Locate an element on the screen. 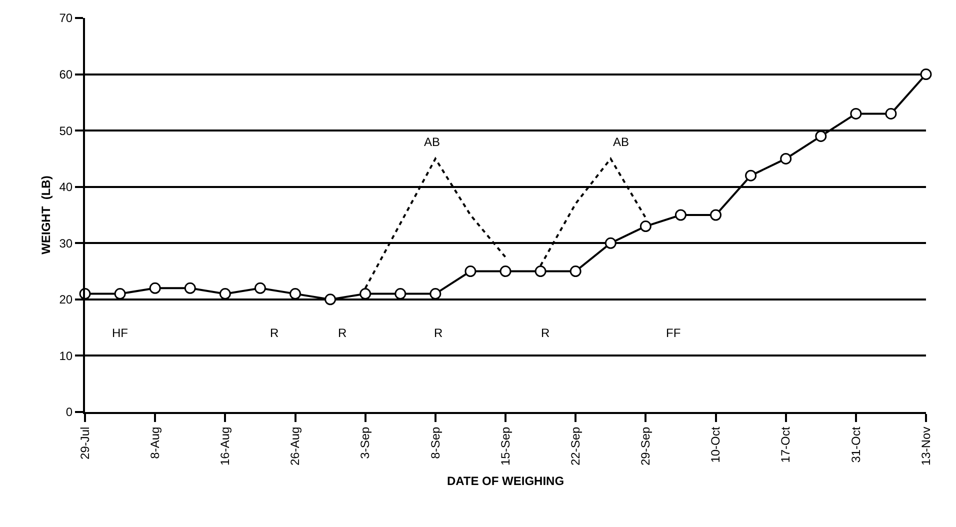 This screenshot has width=956, height=527. y-tick-label: 20 is located at coordinates (66, 299).